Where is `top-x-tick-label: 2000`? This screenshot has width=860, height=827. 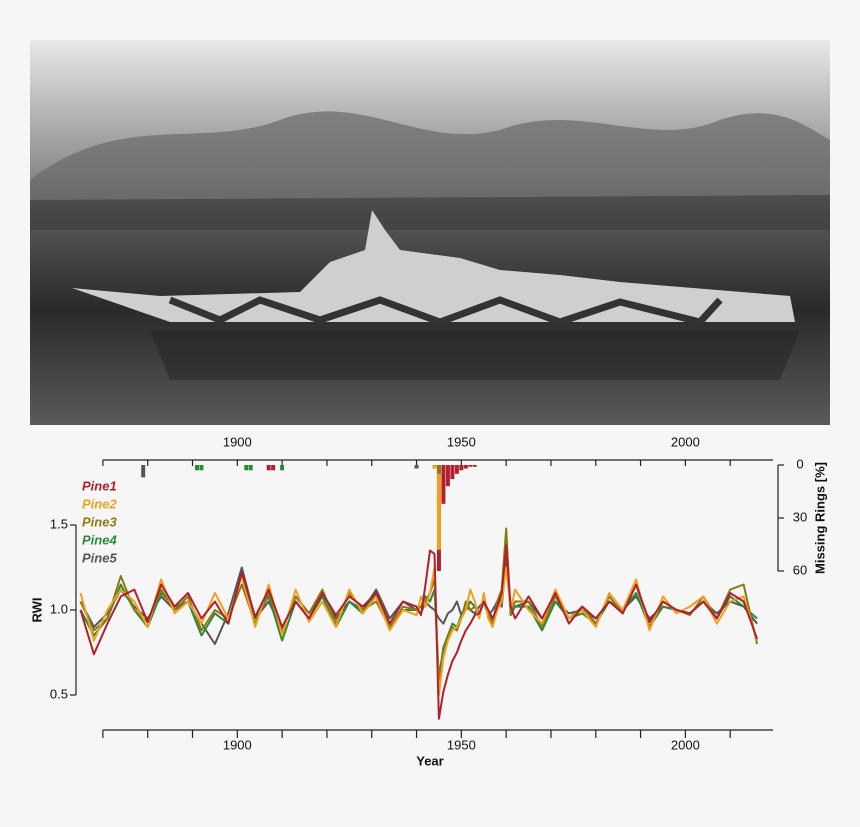
top-x-tick-label: 2000 is located at coordinates (685, 441).